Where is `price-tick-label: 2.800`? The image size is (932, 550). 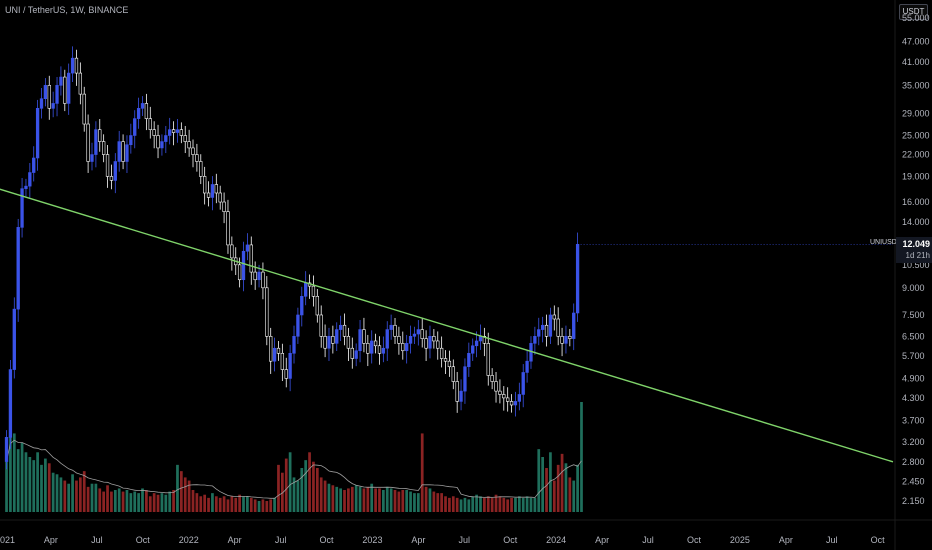
price-tick-label: 2.800 is located at coordinates (913, 462).